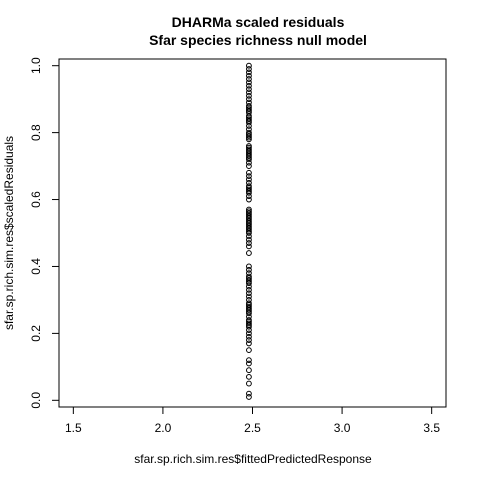 The image size is (480, 480). Describe the element at coordinates (258, 22) in the screenshot. I see `chart-title: DHARMa scaled residuals` at that location.